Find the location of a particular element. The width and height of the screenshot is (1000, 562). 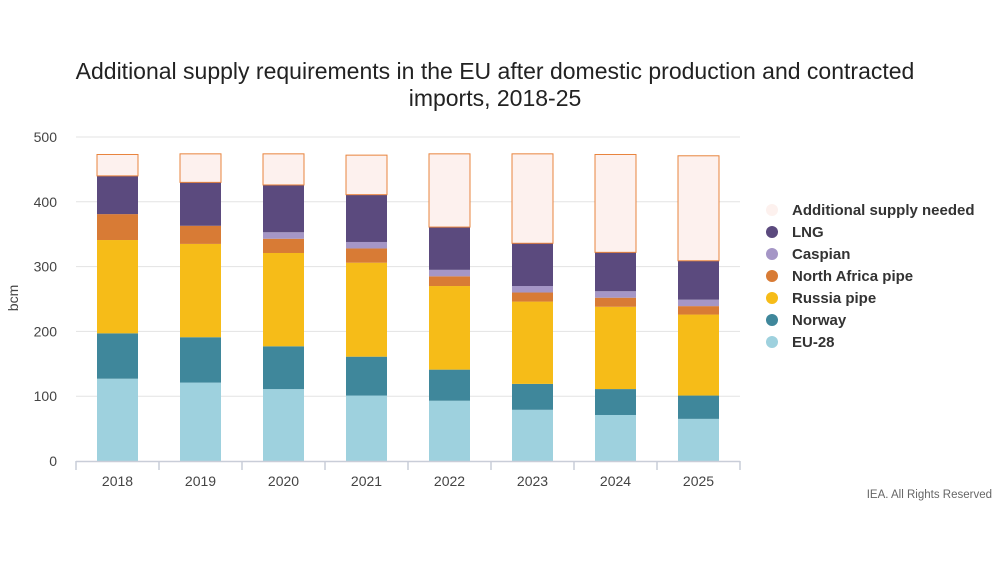

legend-label: EU-28 is located at coordinates (813, 342).